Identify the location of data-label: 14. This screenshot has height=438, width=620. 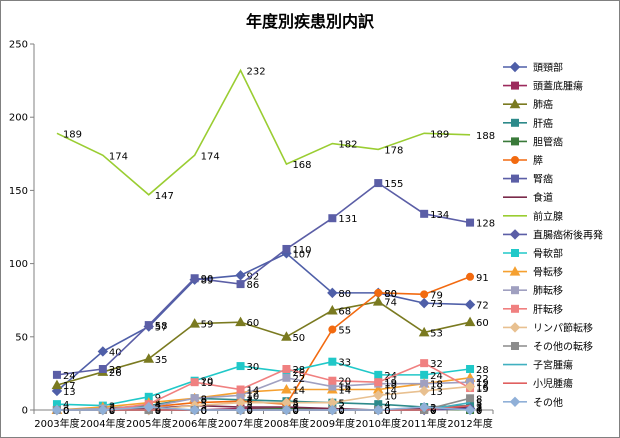
(390, 391).